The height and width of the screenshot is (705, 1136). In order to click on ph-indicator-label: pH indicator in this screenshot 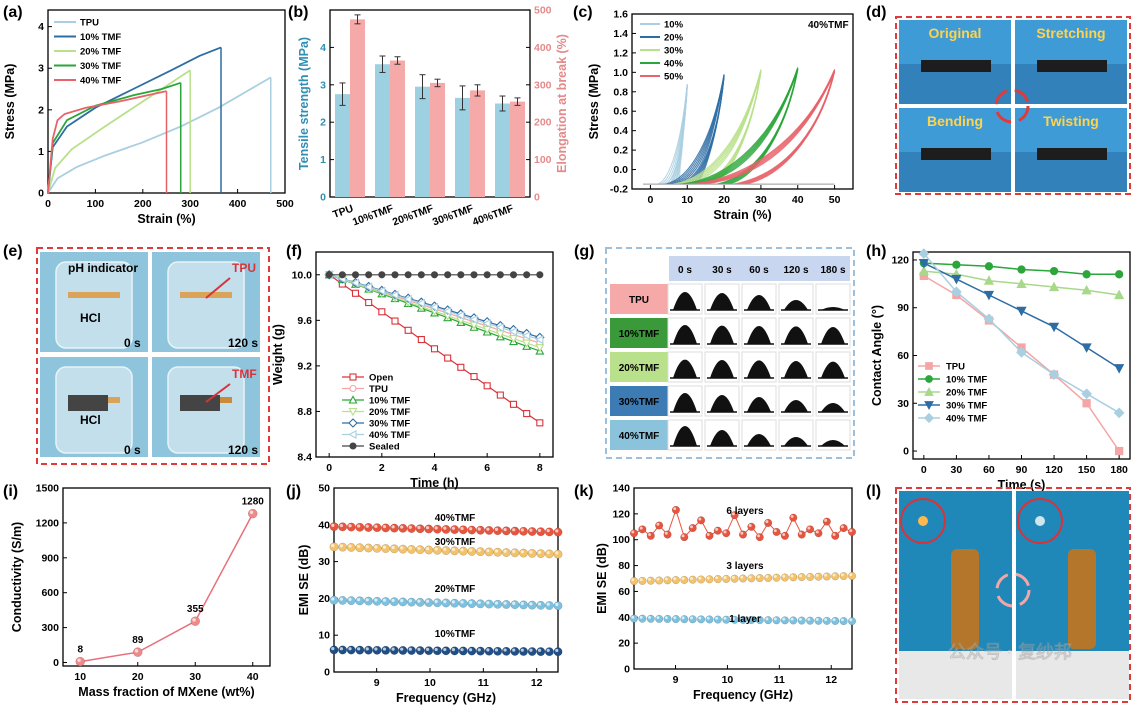, I will do `click(103, 268)`.